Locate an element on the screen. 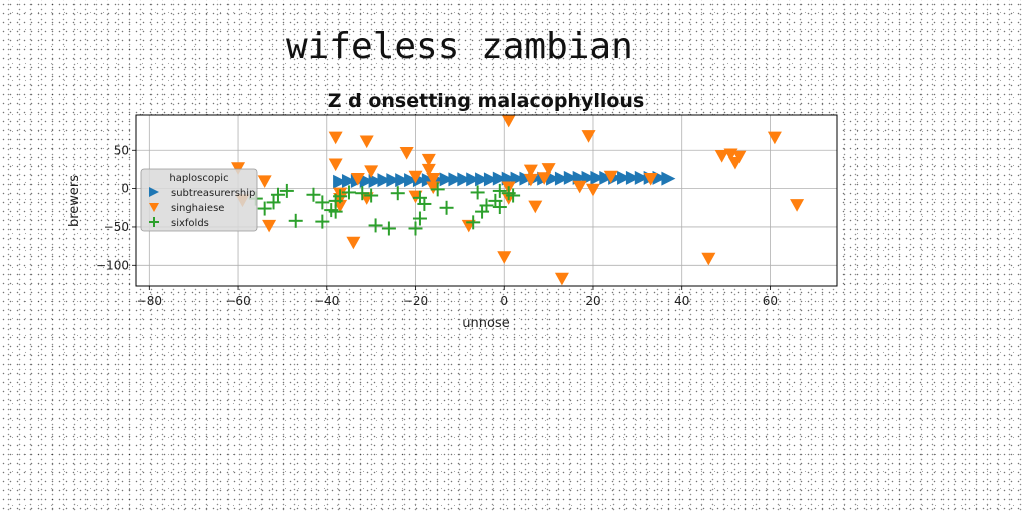 The width and height of the screenshot is (1024, 512). x-tick-label: −20 is located at coordinates (415, 301).